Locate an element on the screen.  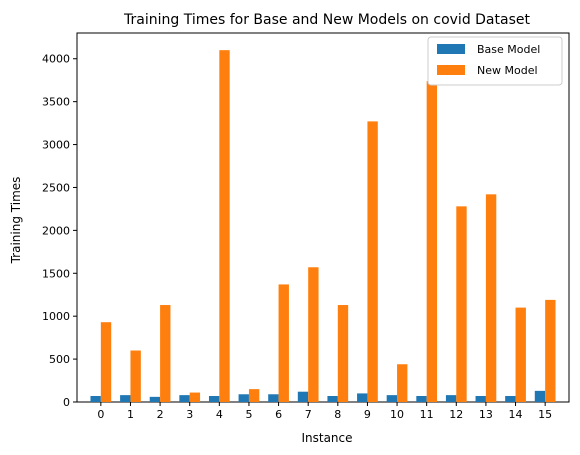
y-tick-label-0: 0 is located at coordinates (66, 402).